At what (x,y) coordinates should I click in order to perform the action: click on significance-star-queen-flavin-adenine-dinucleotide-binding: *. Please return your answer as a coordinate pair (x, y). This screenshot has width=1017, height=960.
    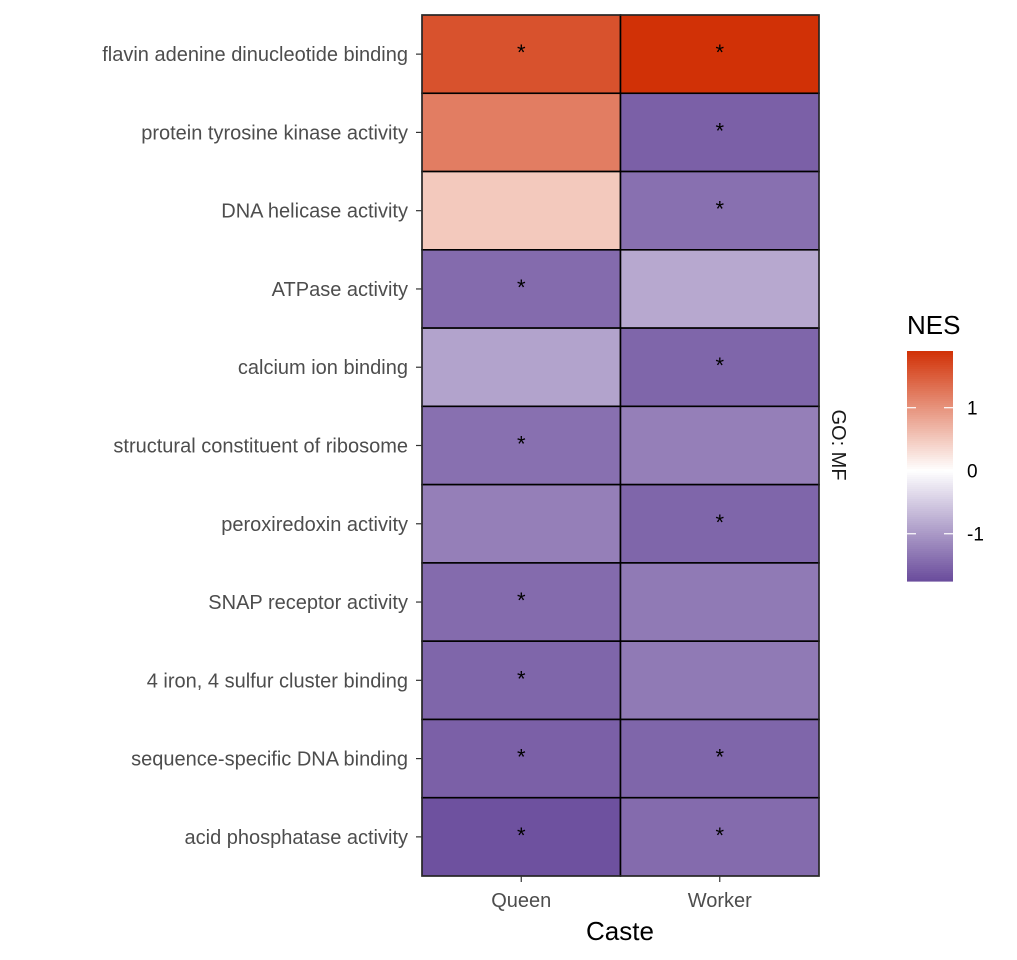
    Looking at the image, I should click on (521, 52).